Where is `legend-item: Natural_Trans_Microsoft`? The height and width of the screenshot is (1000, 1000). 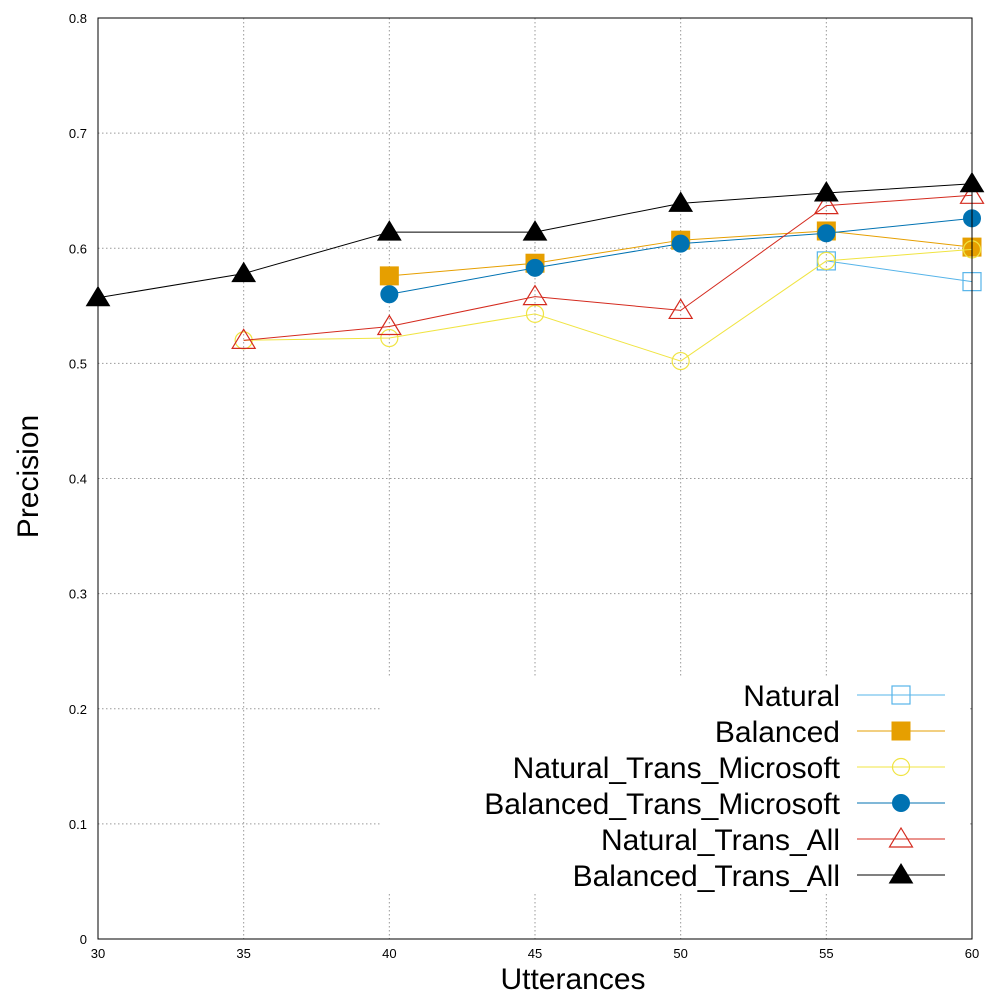
legend-item: Natural_Trans_Microsoft is located at coordinates (729, 768).